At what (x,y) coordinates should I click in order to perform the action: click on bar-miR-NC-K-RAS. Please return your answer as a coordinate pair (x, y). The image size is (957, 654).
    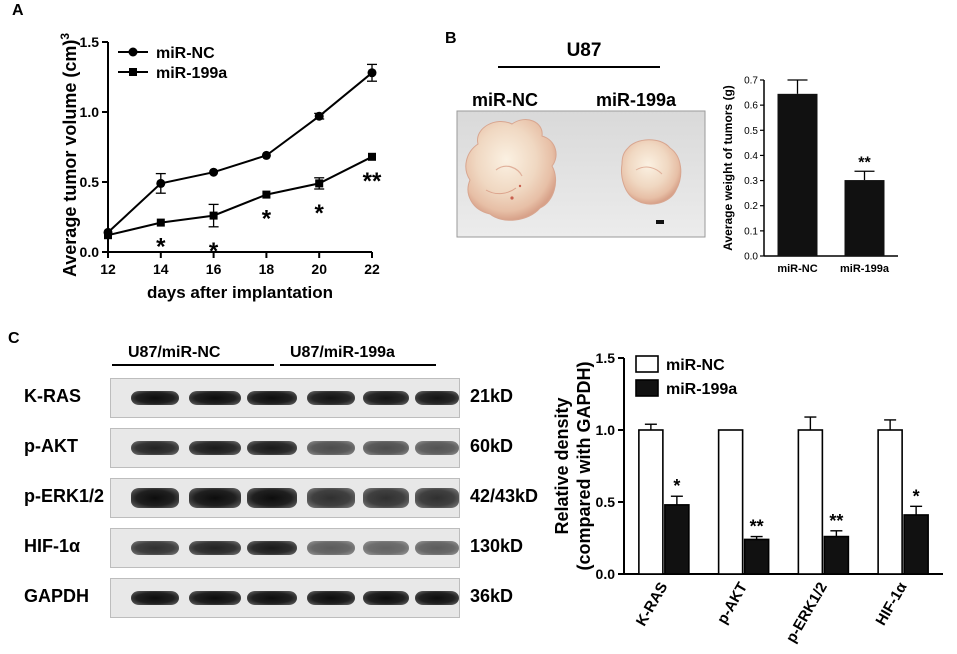
    Looking at the image, I should click on (651, 502).